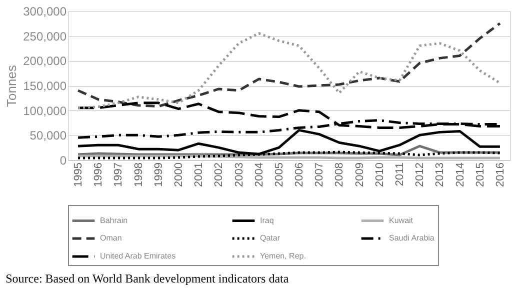 The width and height of the screenshot is (520, 290). What do you see at coordinates (320, 174) in the screenshot?
I see `x-tick-label: 2007` at bounding box center [320, 174].